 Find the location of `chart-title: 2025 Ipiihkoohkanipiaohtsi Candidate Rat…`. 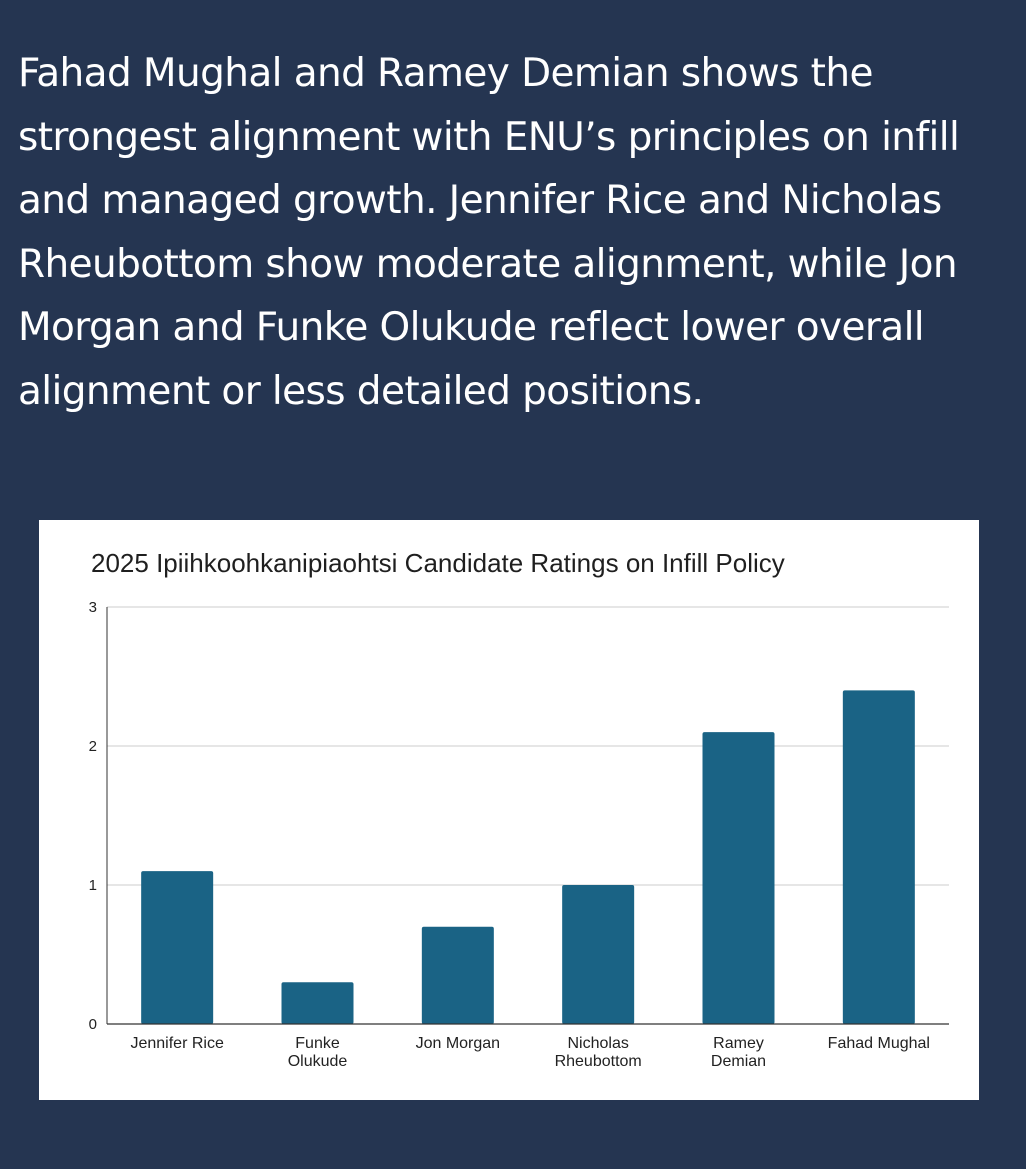

chart-title: 2025 Ipiihkoohkanipiaohtsi Candidate Rat… is located at coordinates (438, 563).